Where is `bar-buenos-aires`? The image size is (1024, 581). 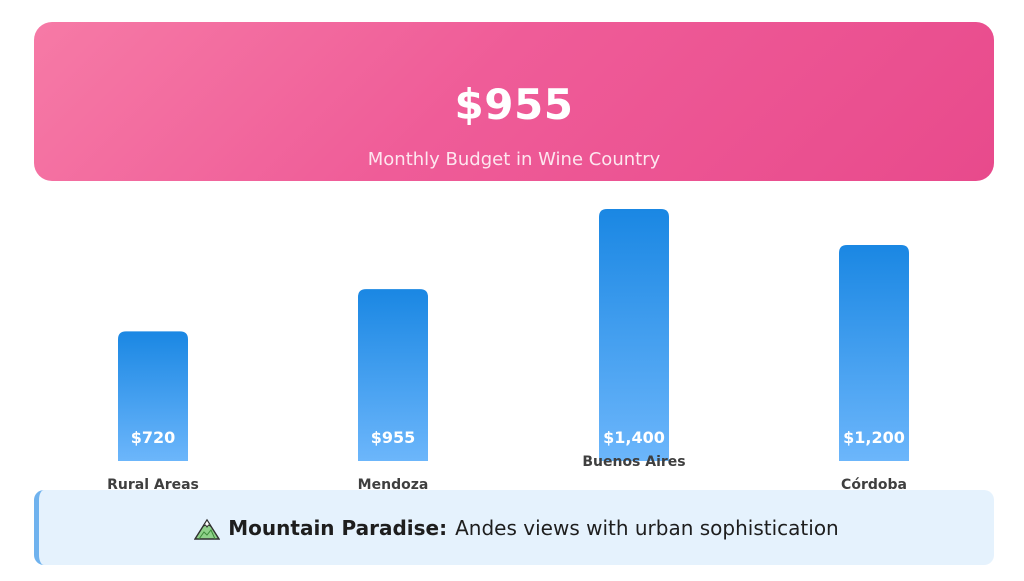 bar-buenos-aires is located at coordinates (634, 335).